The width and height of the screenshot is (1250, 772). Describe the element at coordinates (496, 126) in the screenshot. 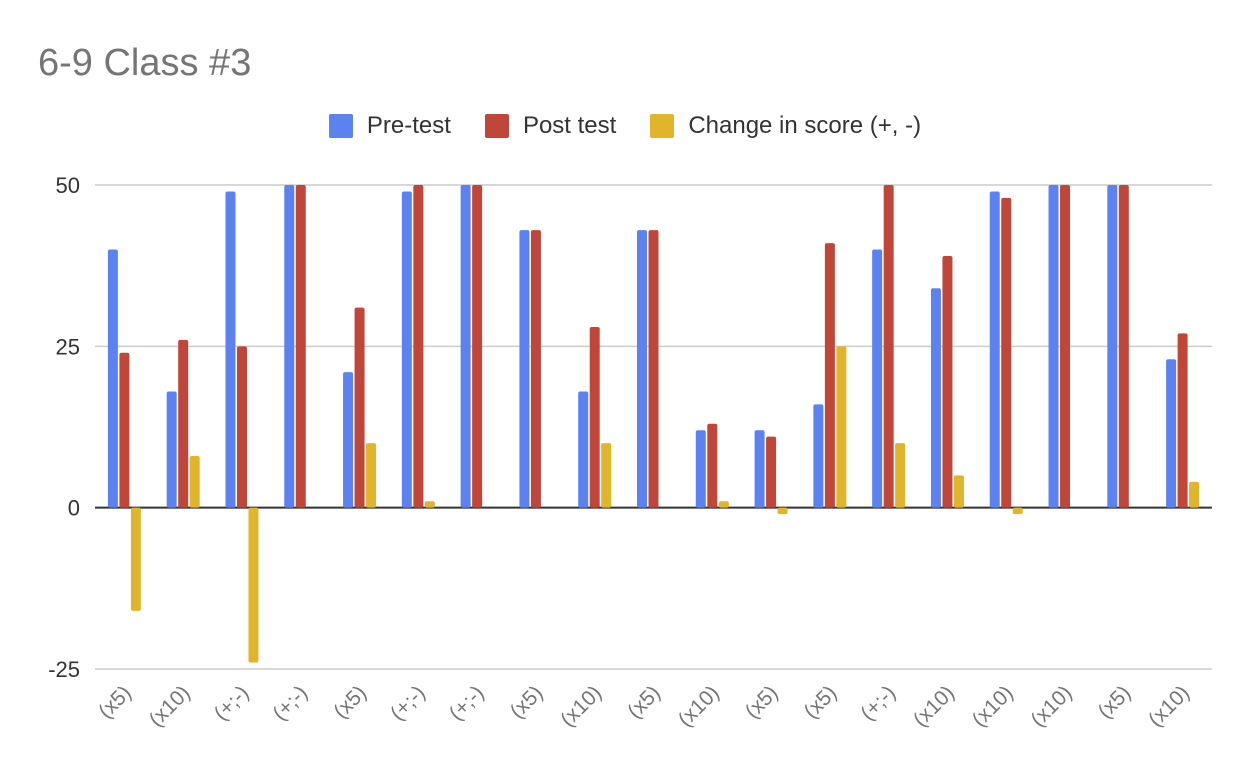

I see `legend-swatch-post-test` at that location.